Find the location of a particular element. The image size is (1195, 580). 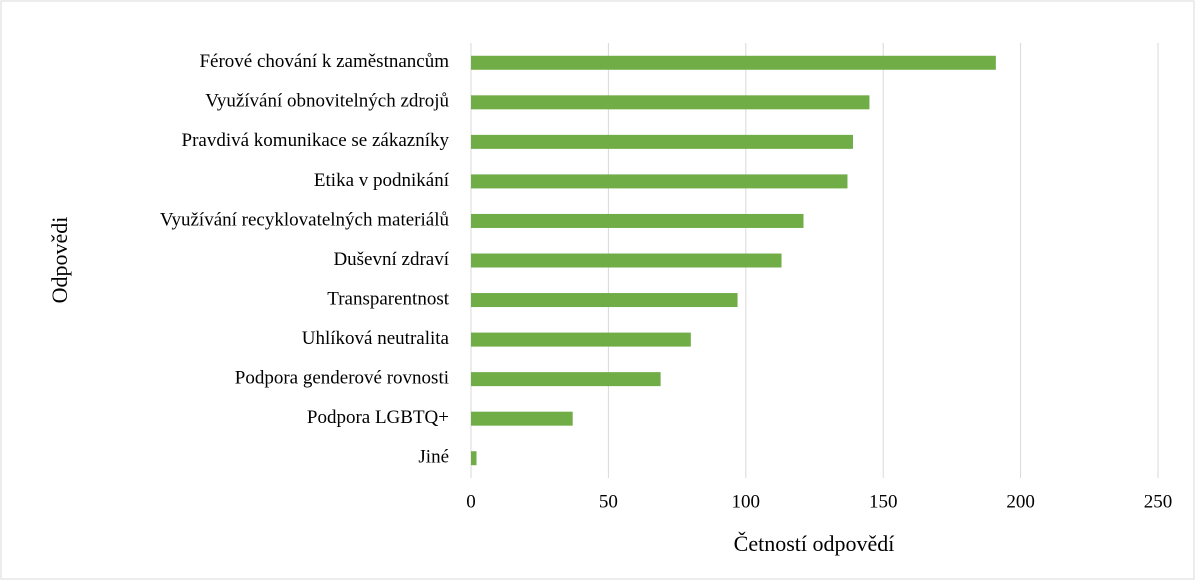

y-axis-title: Odpovědi is located at coordinates (59, 260).